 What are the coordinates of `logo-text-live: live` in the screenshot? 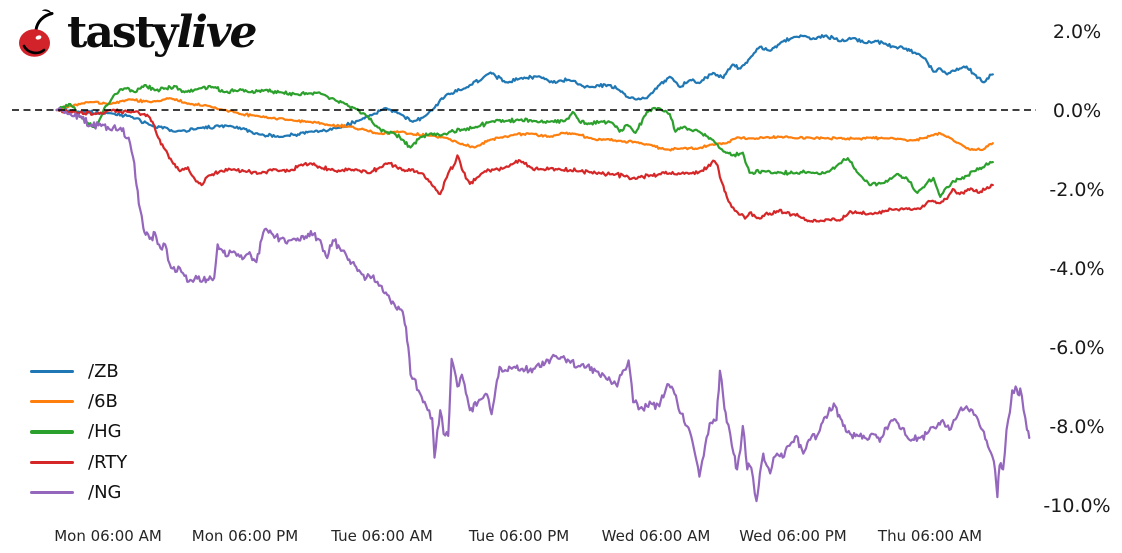 It's located at (217, 32).